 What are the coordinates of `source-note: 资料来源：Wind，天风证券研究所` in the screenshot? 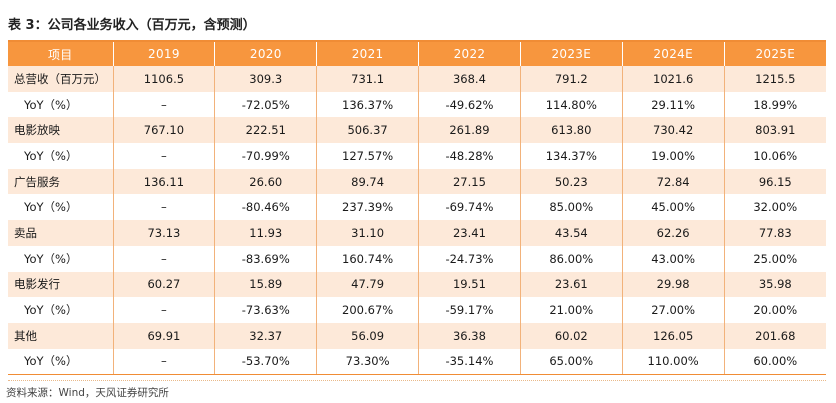 It's located at (87, 393).